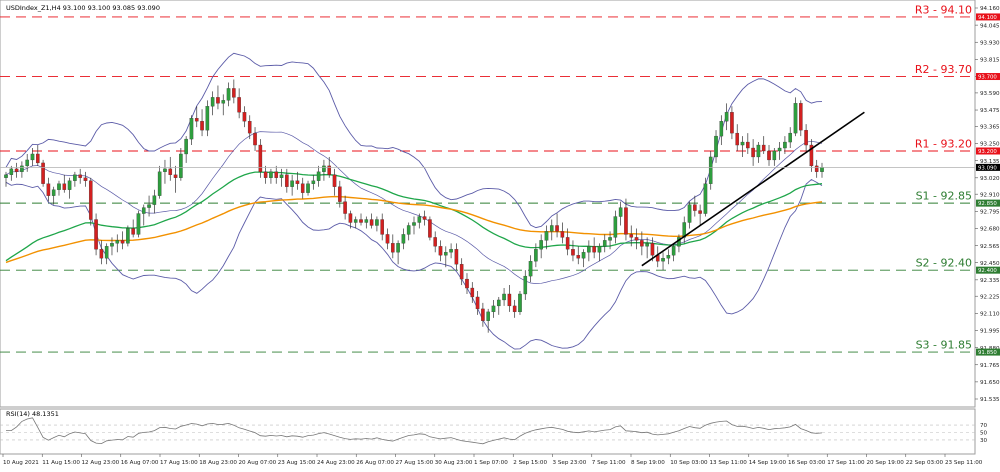  I want to click on x-tick-label: 27 Aug 15:00, so click(415, 463).